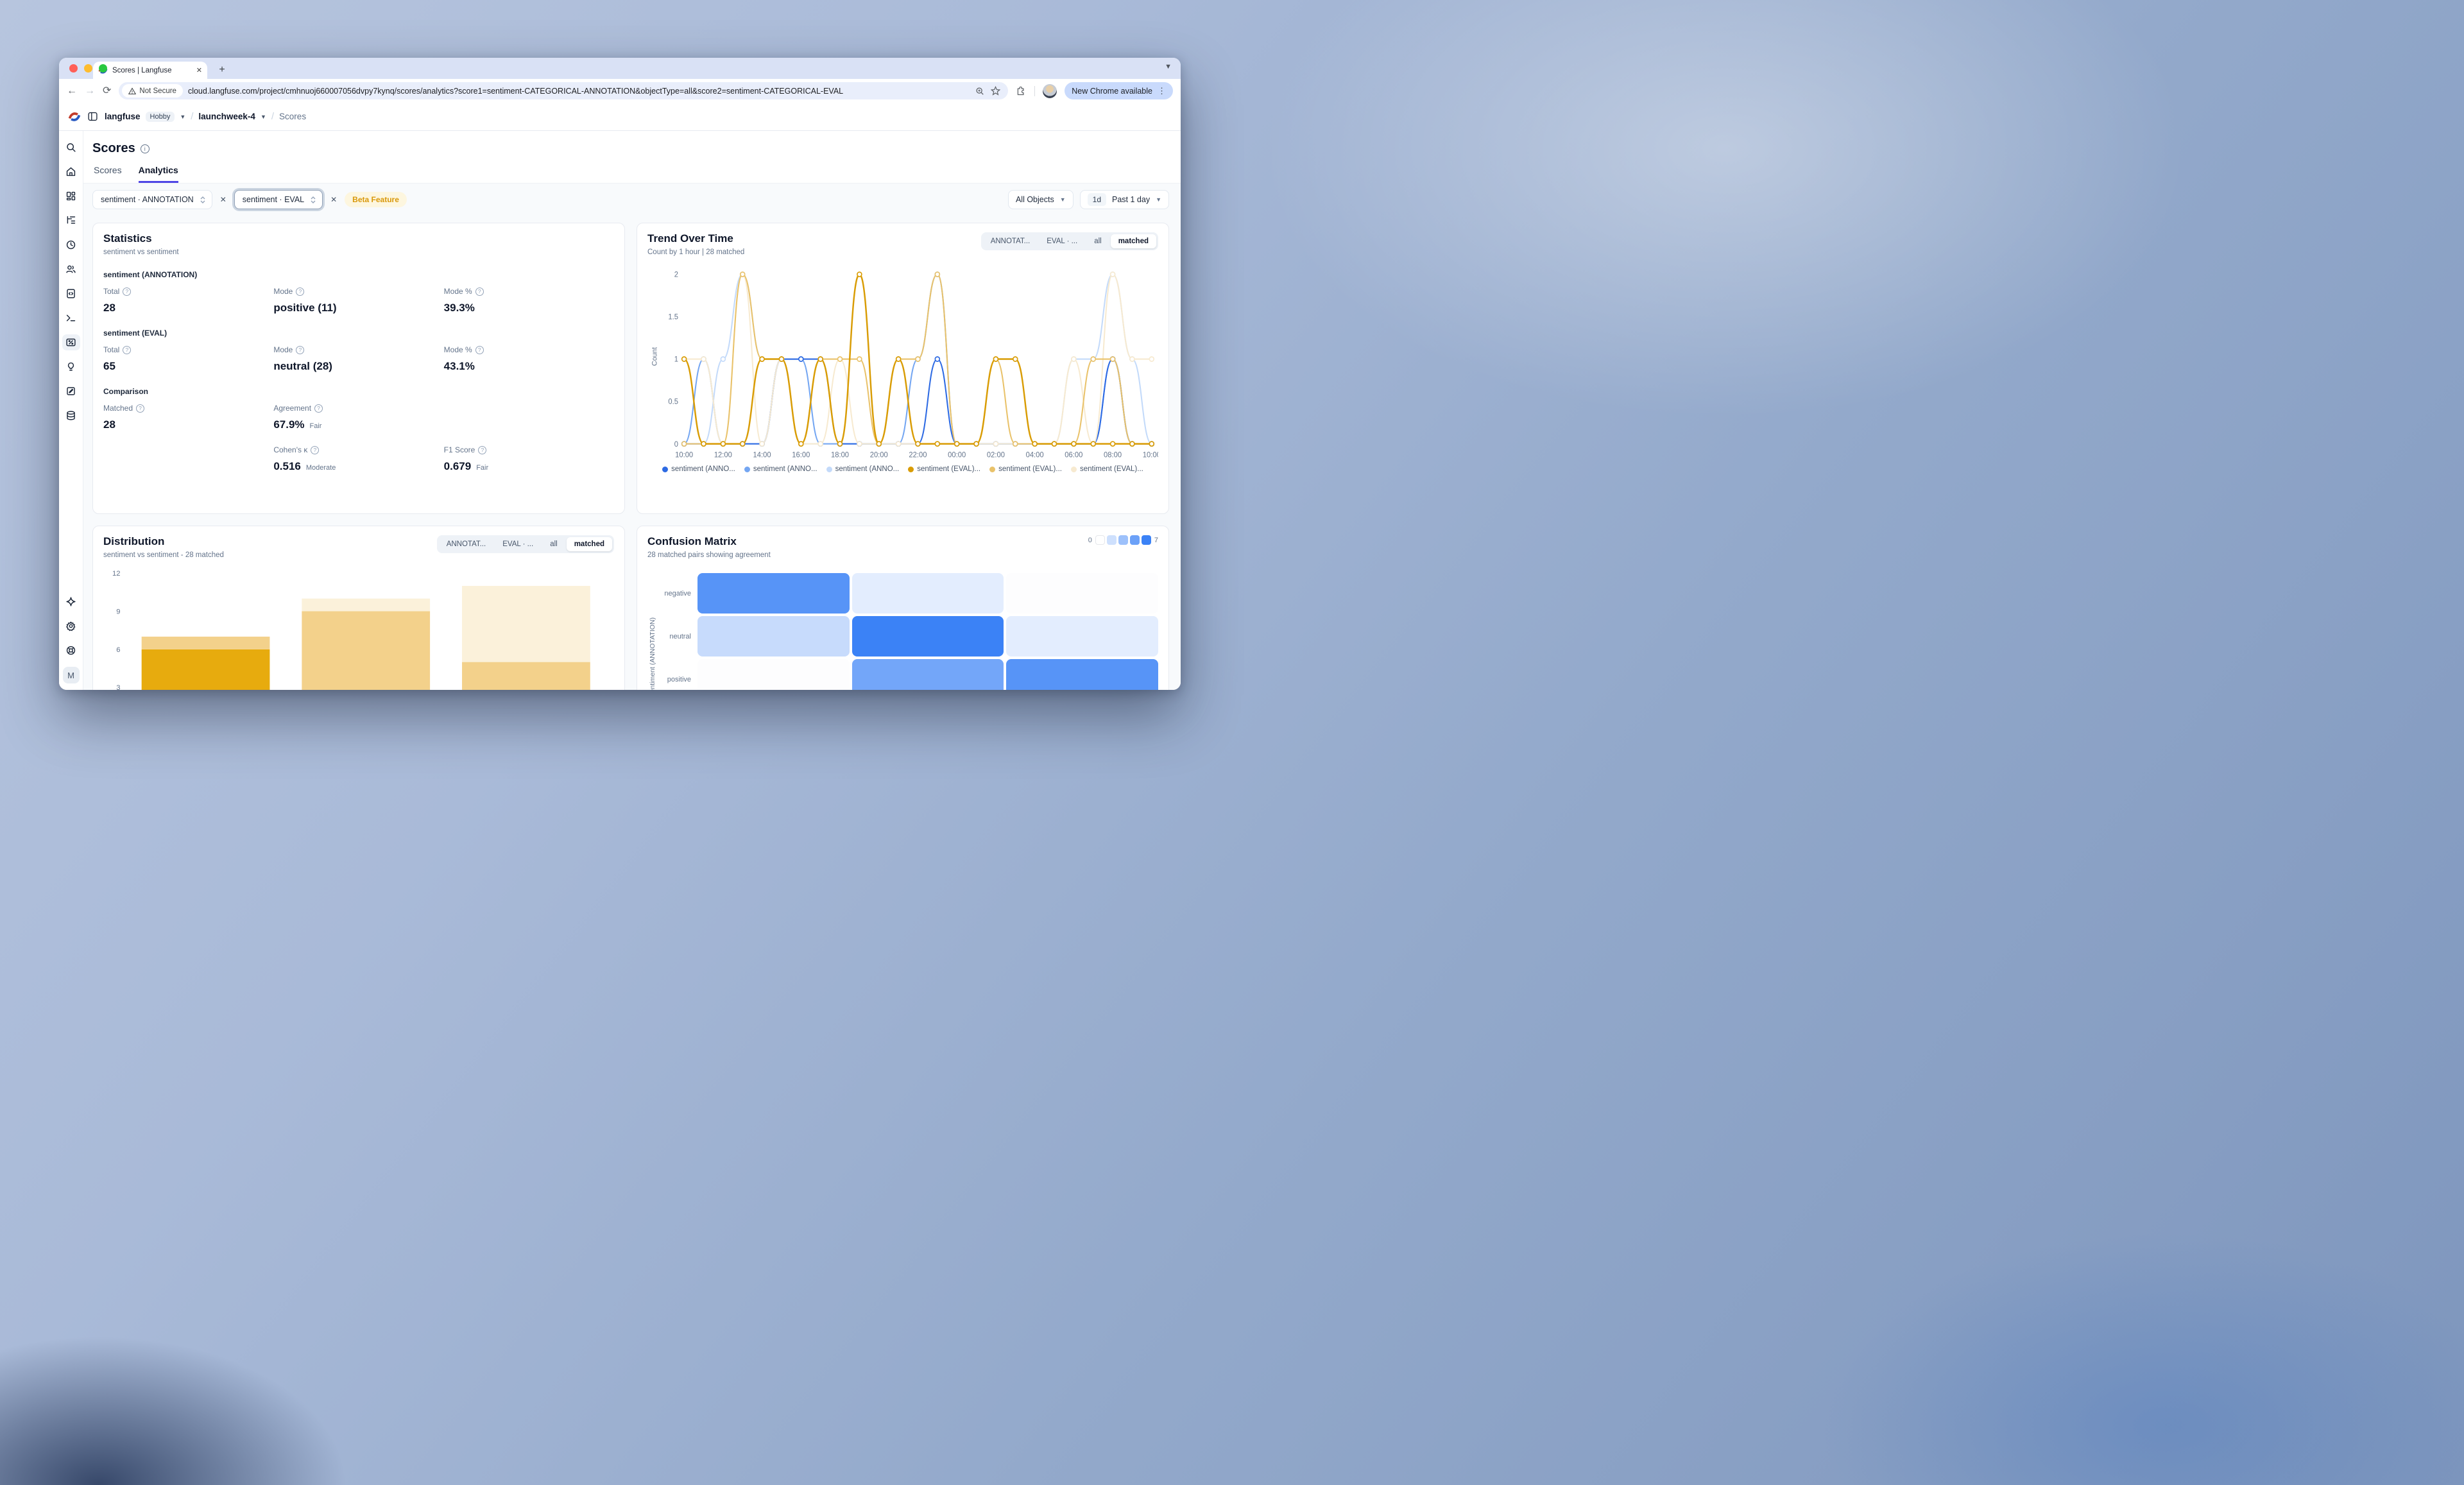  Describe the element at coordinates (1124, 199) in the screenshot. I see `date-range-select: 1d Past 1 day ▼` at that location.